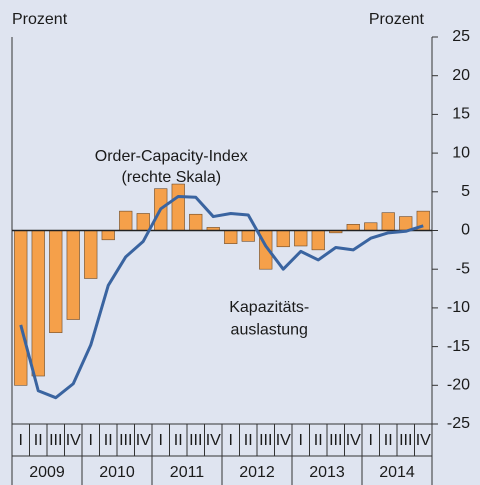 Image resolution: width=480 pixels, height=485 pixels. Describe the element at coordinates (465, 230) in the screenshot. I see `y-tick-label: 0` at that location.